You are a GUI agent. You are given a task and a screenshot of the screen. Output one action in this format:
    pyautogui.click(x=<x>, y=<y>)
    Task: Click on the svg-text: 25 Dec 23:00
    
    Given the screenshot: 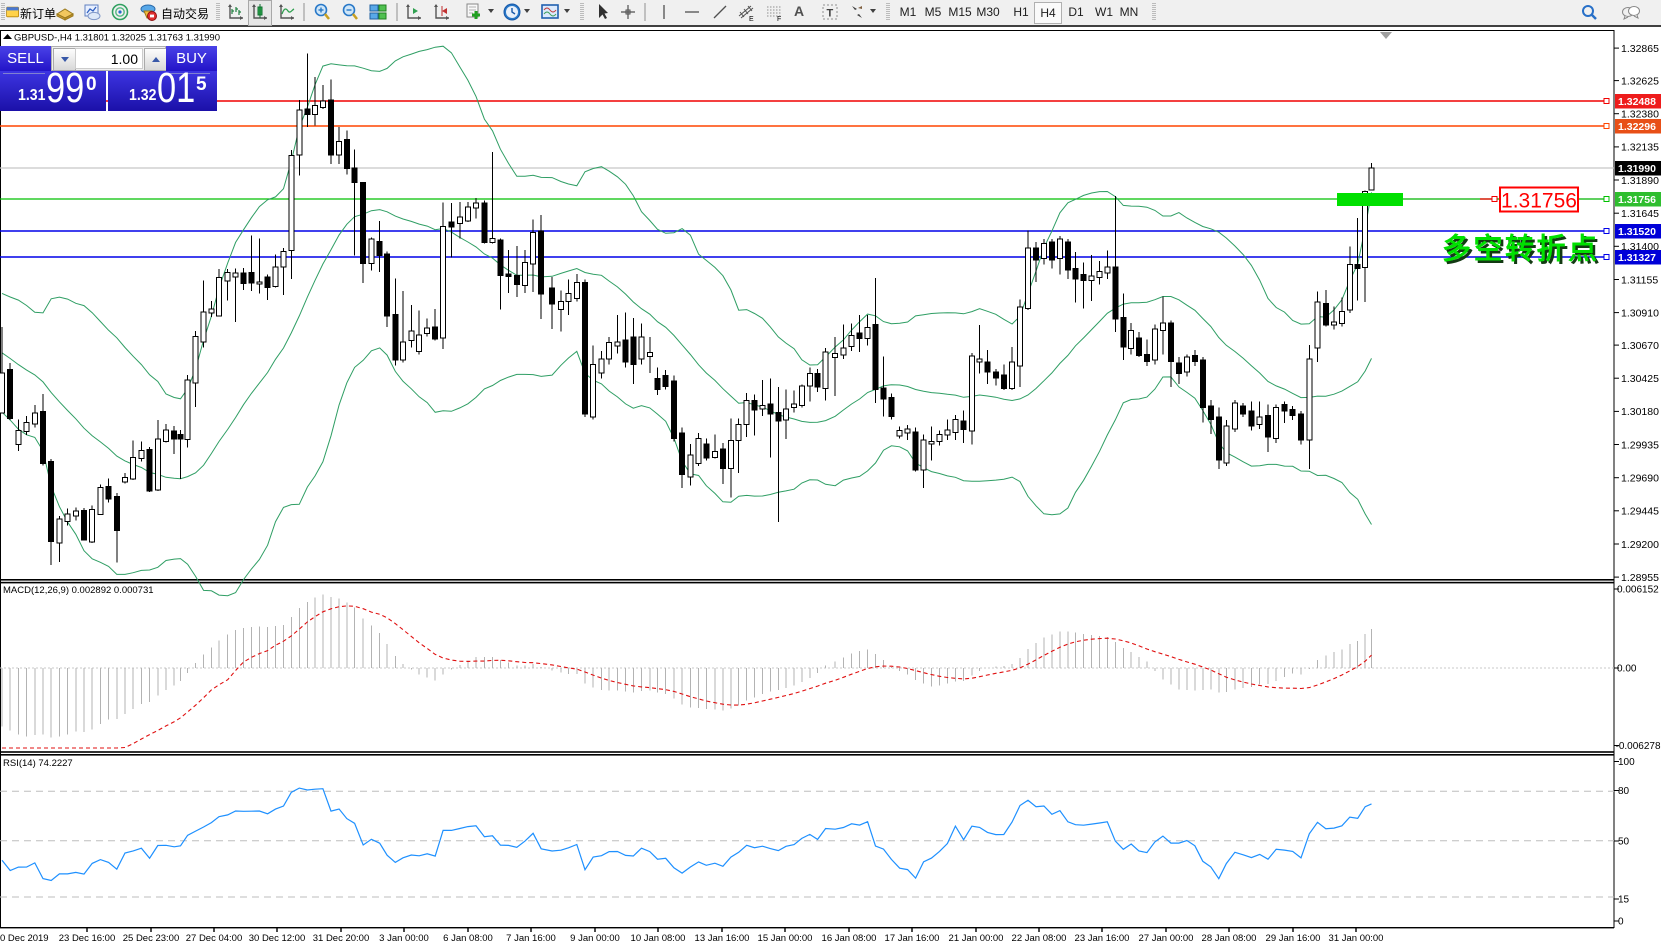 What is the action you would take?
    pyautogui.click(x=151, y=938)
    